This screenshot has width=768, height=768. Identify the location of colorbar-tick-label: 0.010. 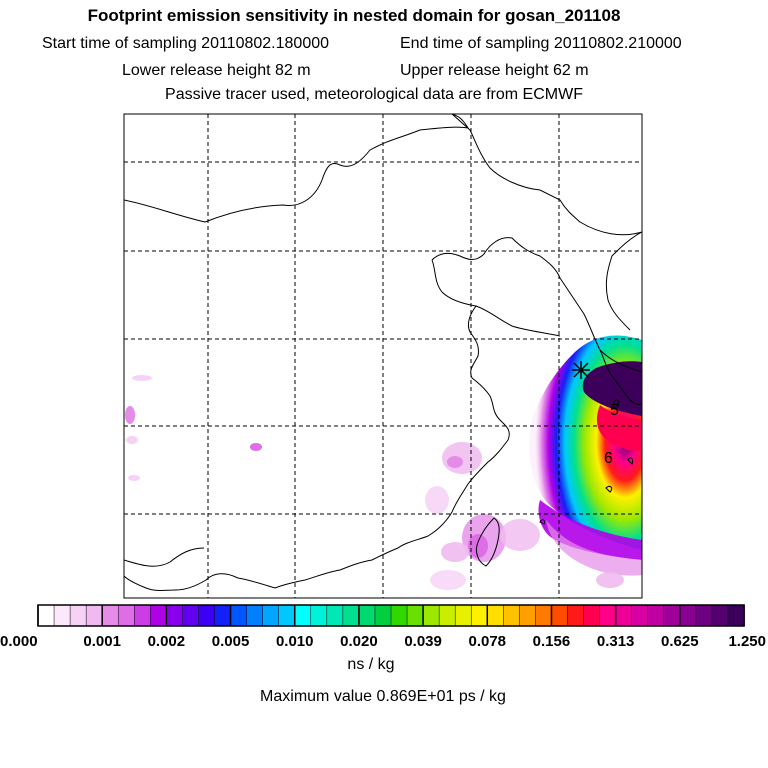
(295, 641).